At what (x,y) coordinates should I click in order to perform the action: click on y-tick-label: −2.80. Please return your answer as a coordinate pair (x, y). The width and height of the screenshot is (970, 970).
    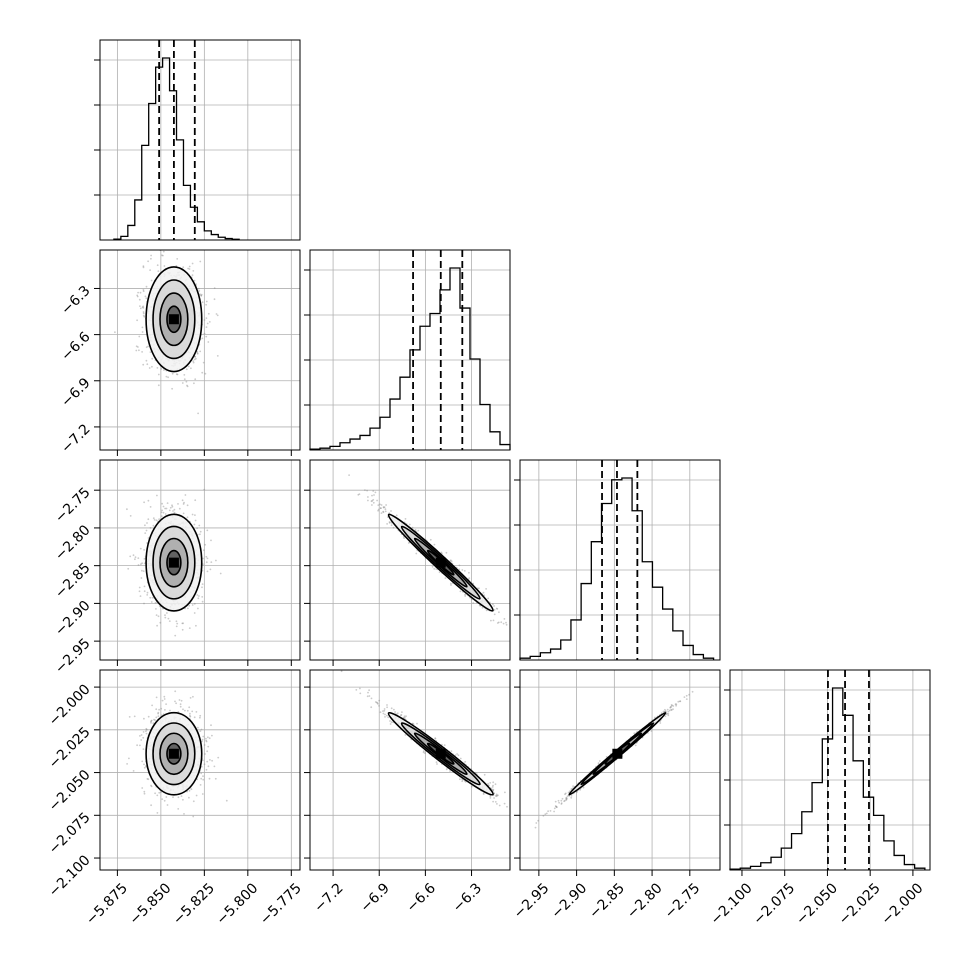
    Looking at the image, I should click on (73, 543).